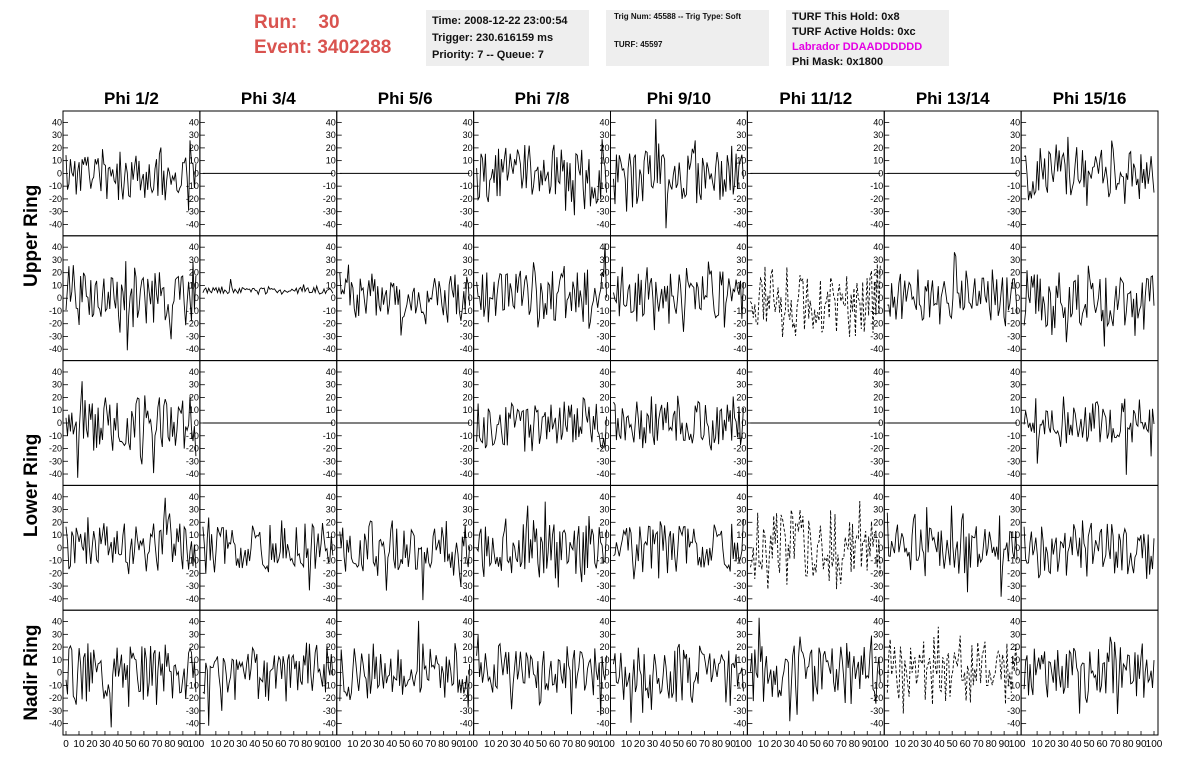 The height and width of the screenshot is (772, 1196). Describe the element at coordinates (31, 236) in the screenshot. I see `row-group-label: Upper Ring` at that location.